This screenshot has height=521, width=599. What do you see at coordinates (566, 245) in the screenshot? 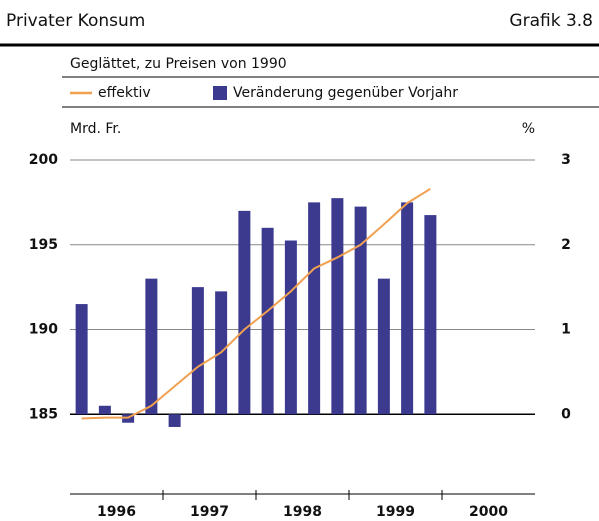
I see `y2-tick-label: 2` at bounding box center [566, 245].